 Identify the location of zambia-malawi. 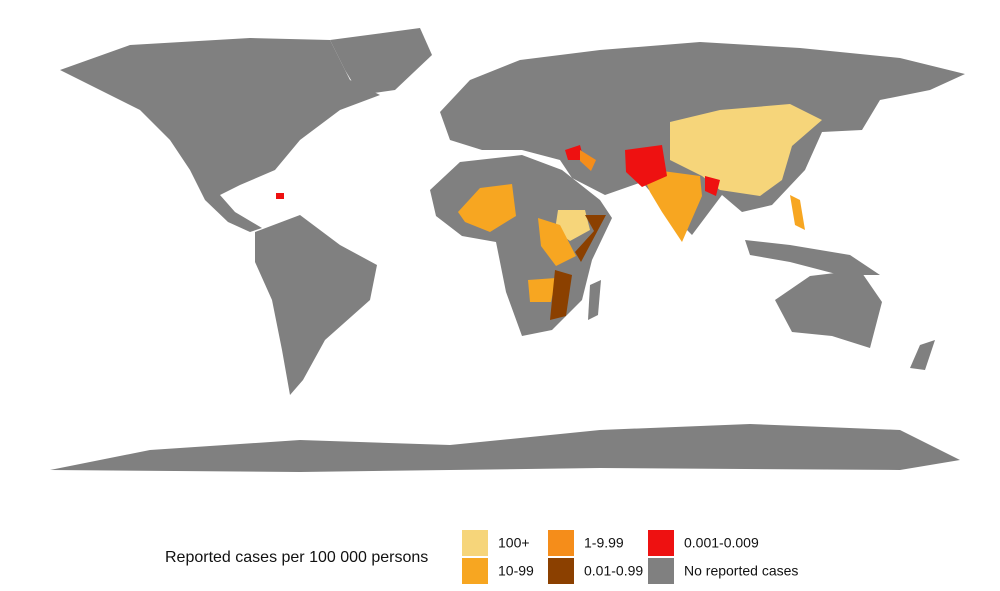
(542, 290).